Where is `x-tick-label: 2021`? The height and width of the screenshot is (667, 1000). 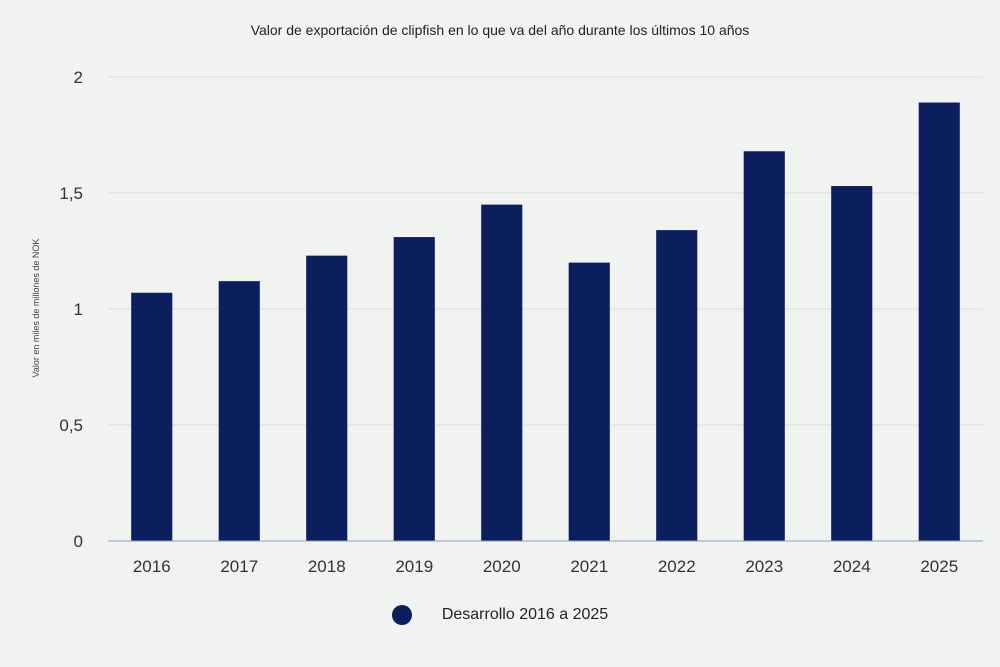
x-tick-label: 2021 is located at coordinates (589, 566).